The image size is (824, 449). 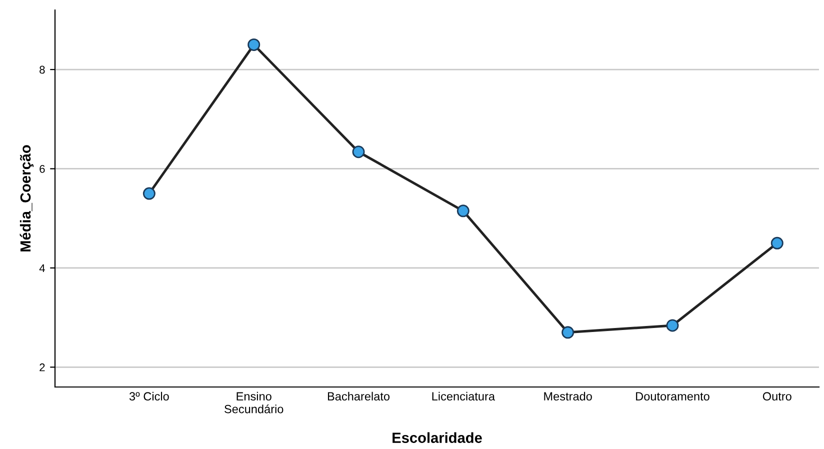 What do you see at coordinates (437, 437) in the screenshot?
I see `x-axis-title: Escolaridade` at bounding box center [437, 437].